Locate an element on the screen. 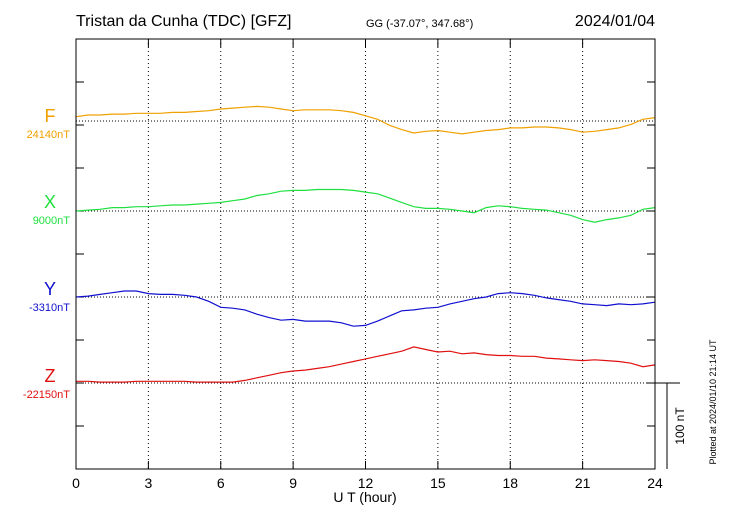 This screenshot has width=730, height=520. baseline-label-f: 24140nT is located at coordinates (49, 135).